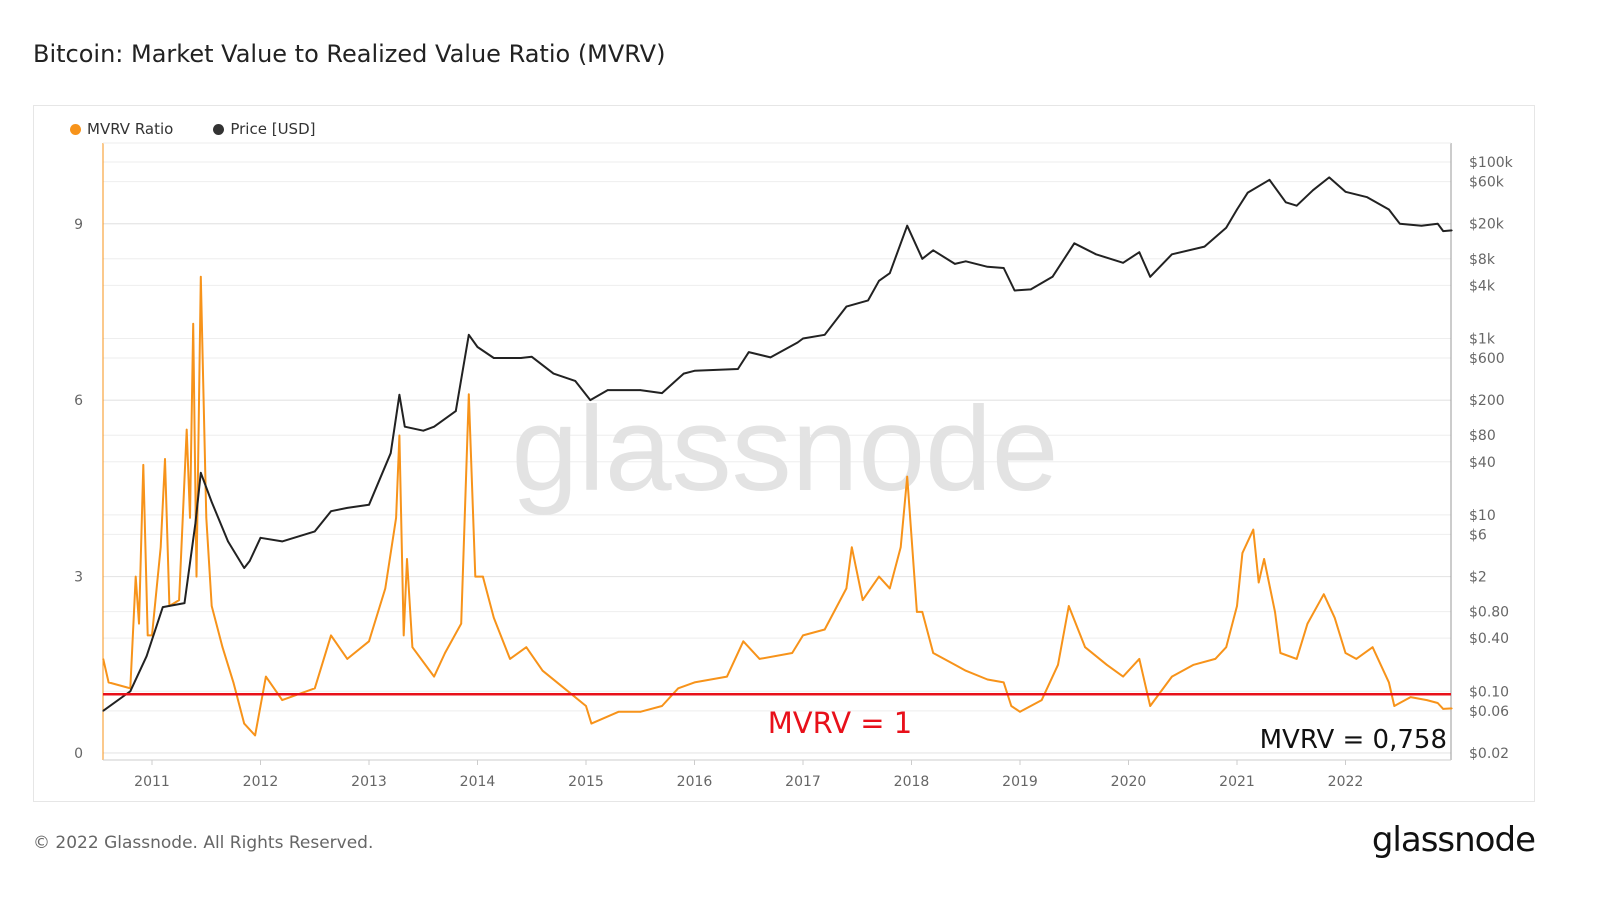 Image resolution: width=1600 pixels, height=900 pixels. What do you see at coordinates (1453, 840) in the screenshot?
I see `glassnode-logo: glassnode` at bounding box center [1453, 840].